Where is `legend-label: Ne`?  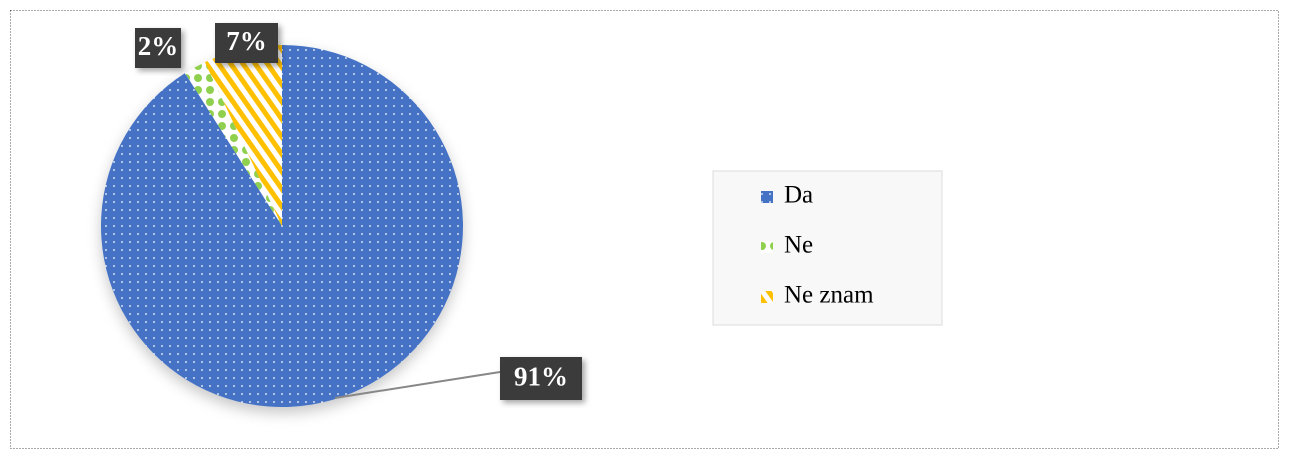 legend-label: Ne is located at coordinates (798, 245).